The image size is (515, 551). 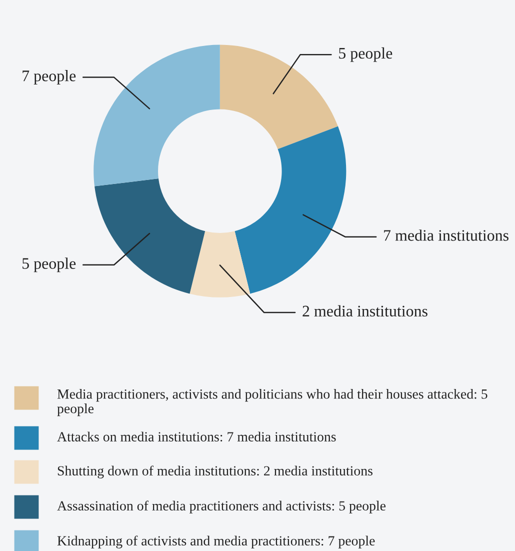 I want to click on legend-label: Shutting down of media institutions: 2 media institutions, so click(x=215, y=472).